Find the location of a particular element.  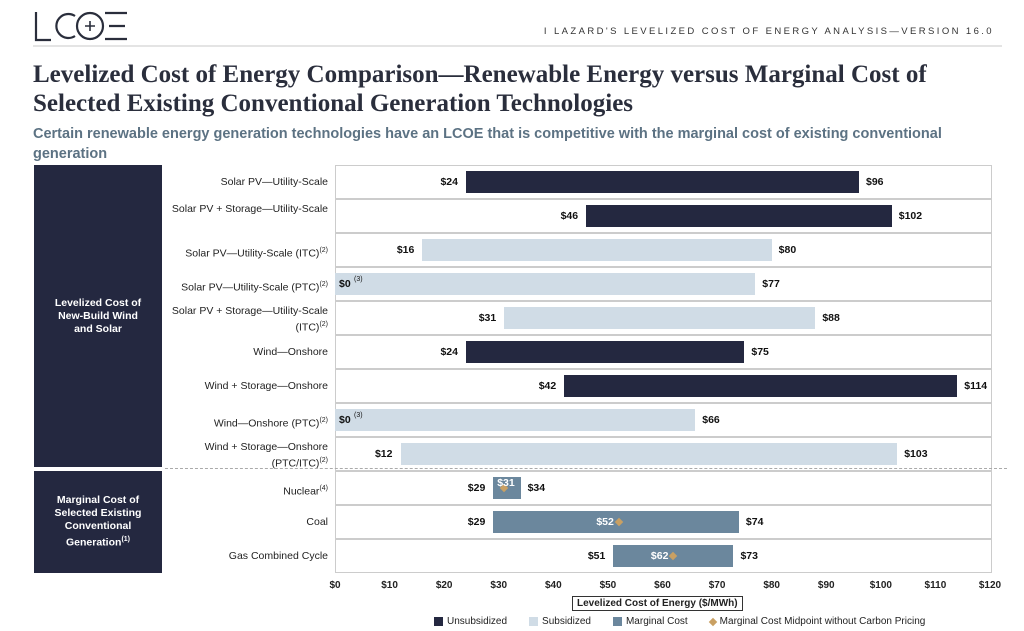

high-value-label: $73 is located at coordinates (749, 556).